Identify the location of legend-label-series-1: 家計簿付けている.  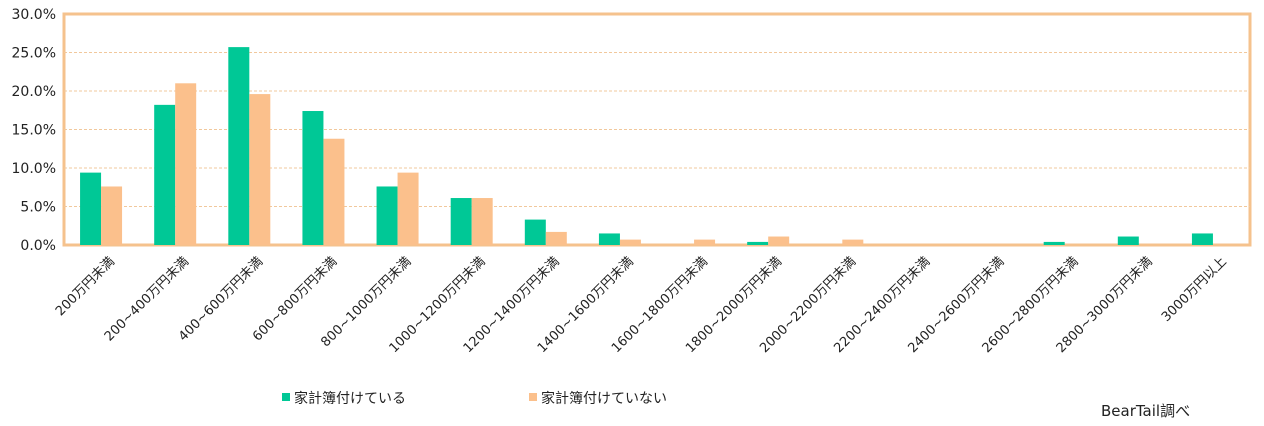
(350, 398).